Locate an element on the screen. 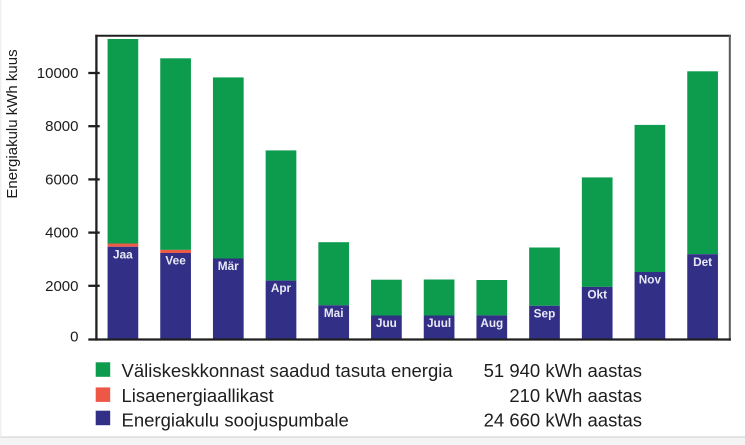 This screenshot has height=445, width=745. svg-text: Det is located at coordinates (702, 262).